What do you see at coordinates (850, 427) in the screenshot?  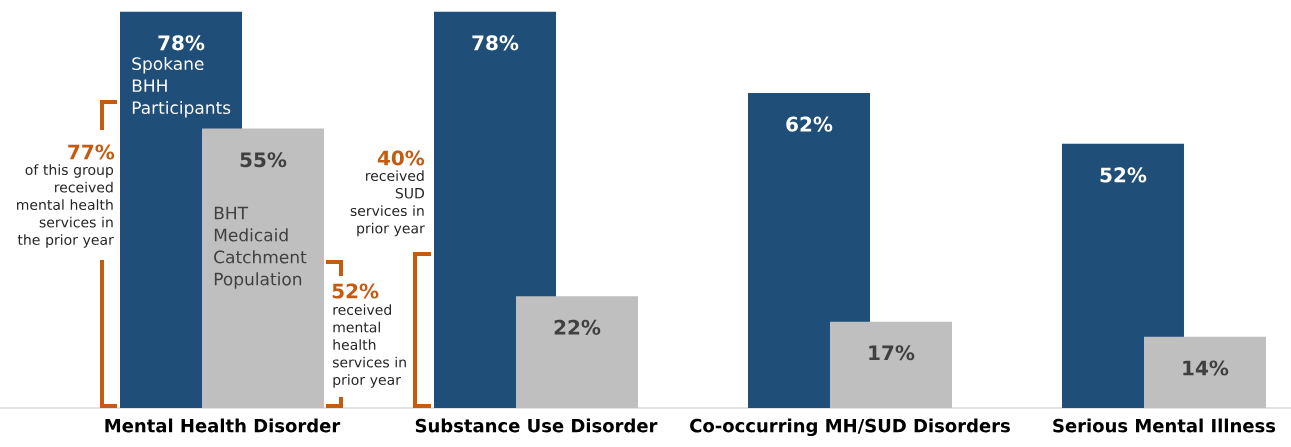 I see `x-tick-label: Co-occurring MH/SUD Disorders` at bounding box center [850, 427].